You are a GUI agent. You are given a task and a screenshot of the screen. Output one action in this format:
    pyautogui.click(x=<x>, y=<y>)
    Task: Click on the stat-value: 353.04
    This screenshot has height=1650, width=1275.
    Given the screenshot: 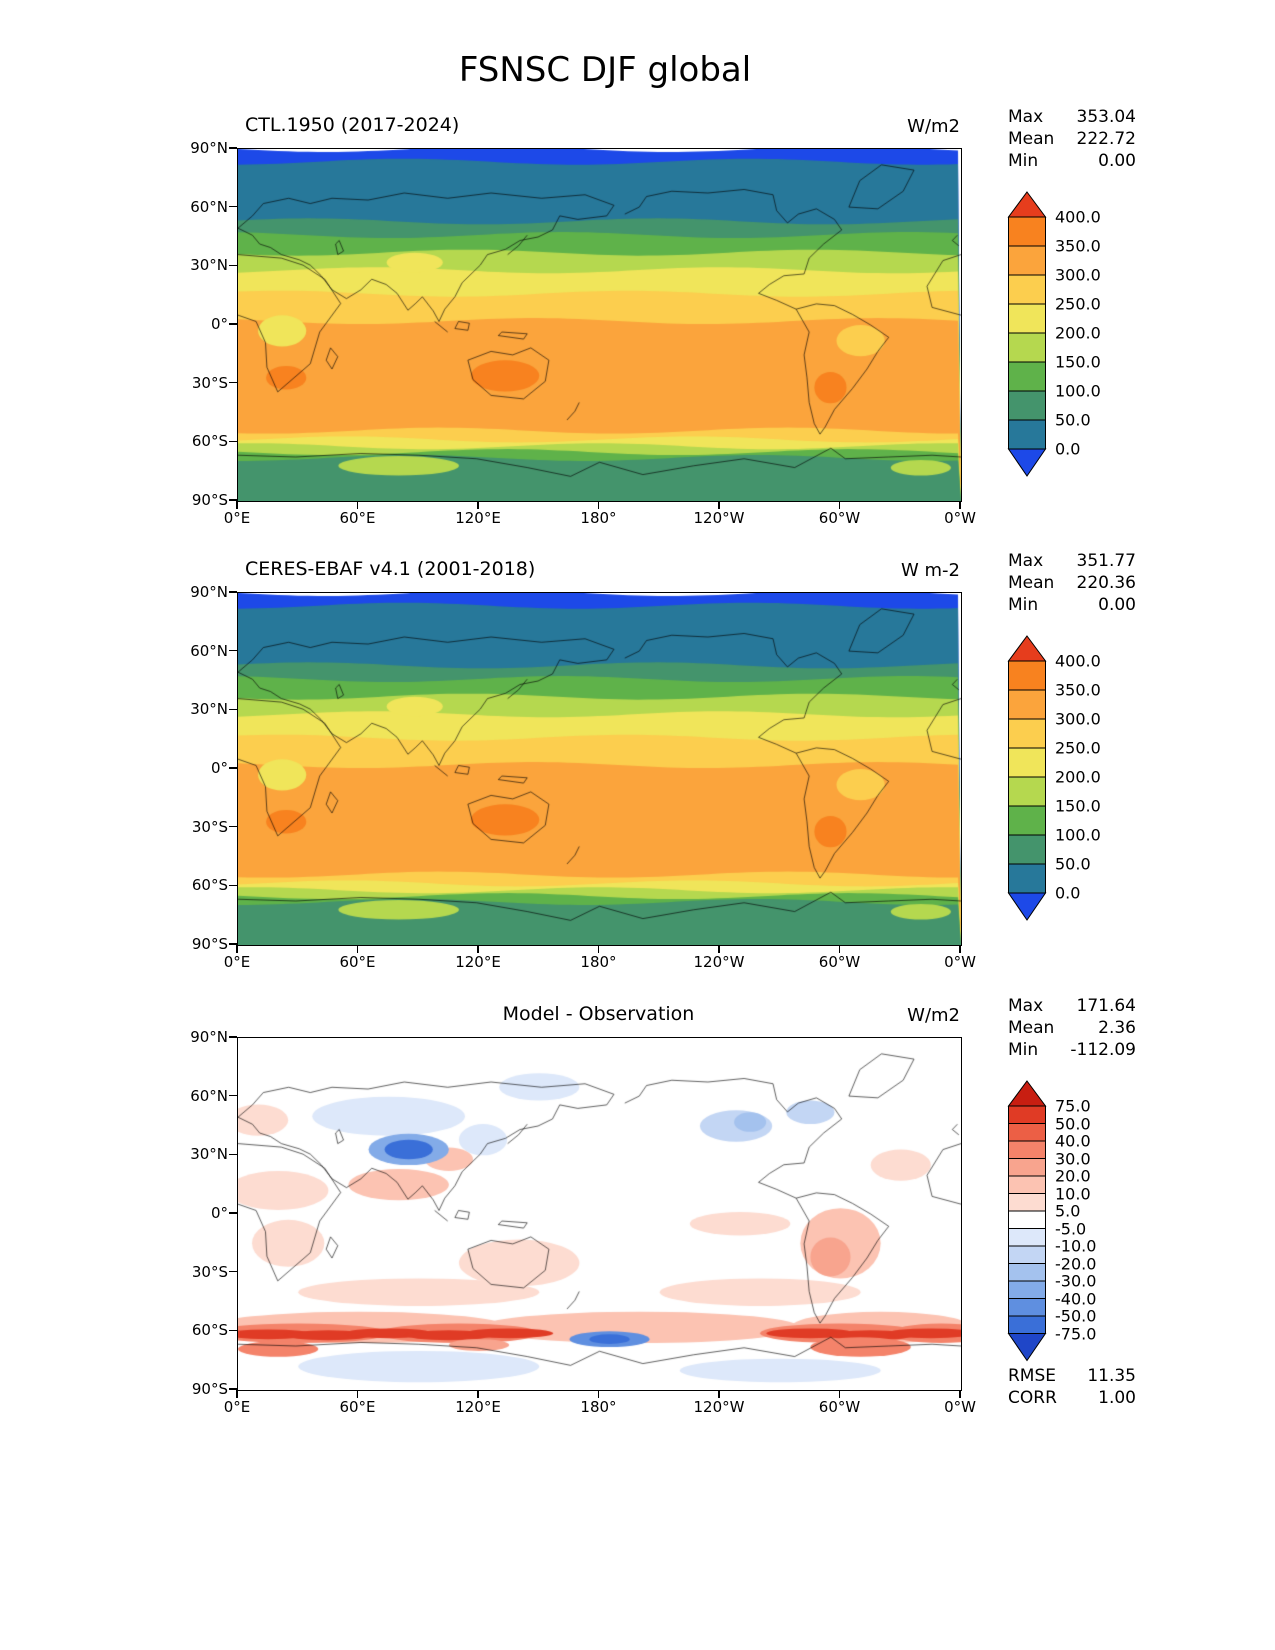 What is the action you would take?
    pyautogui.click(x=1106, y=117)
    